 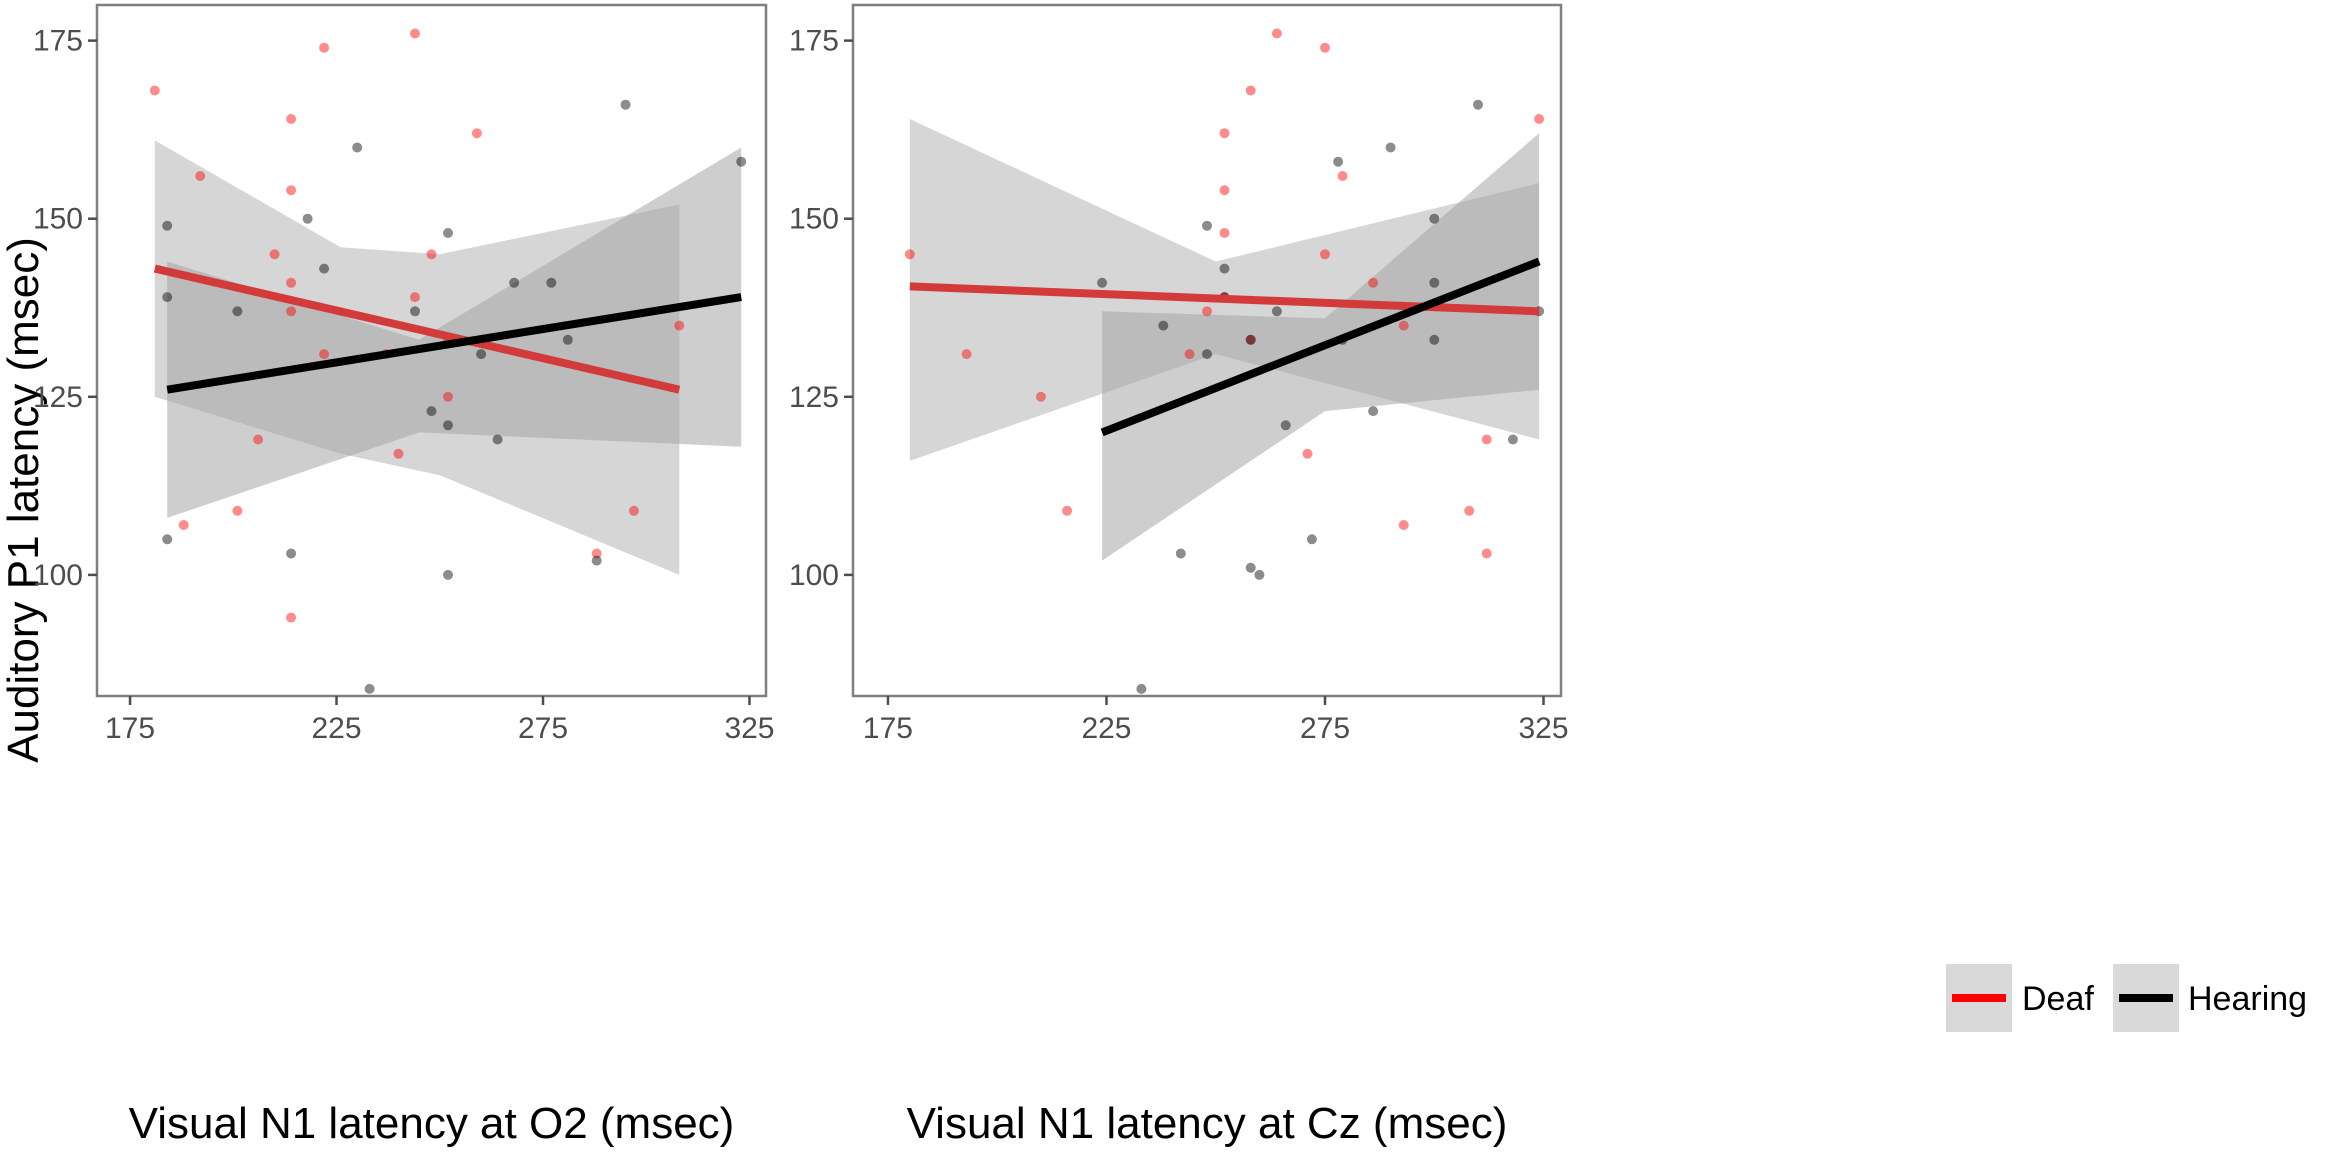 What do you see at coordinates (432, 1123) in the screenshot?
I see `x-axis-title-panel1: Visual N1 latency at O2 (msec)` at bounding box center [432, 1123].